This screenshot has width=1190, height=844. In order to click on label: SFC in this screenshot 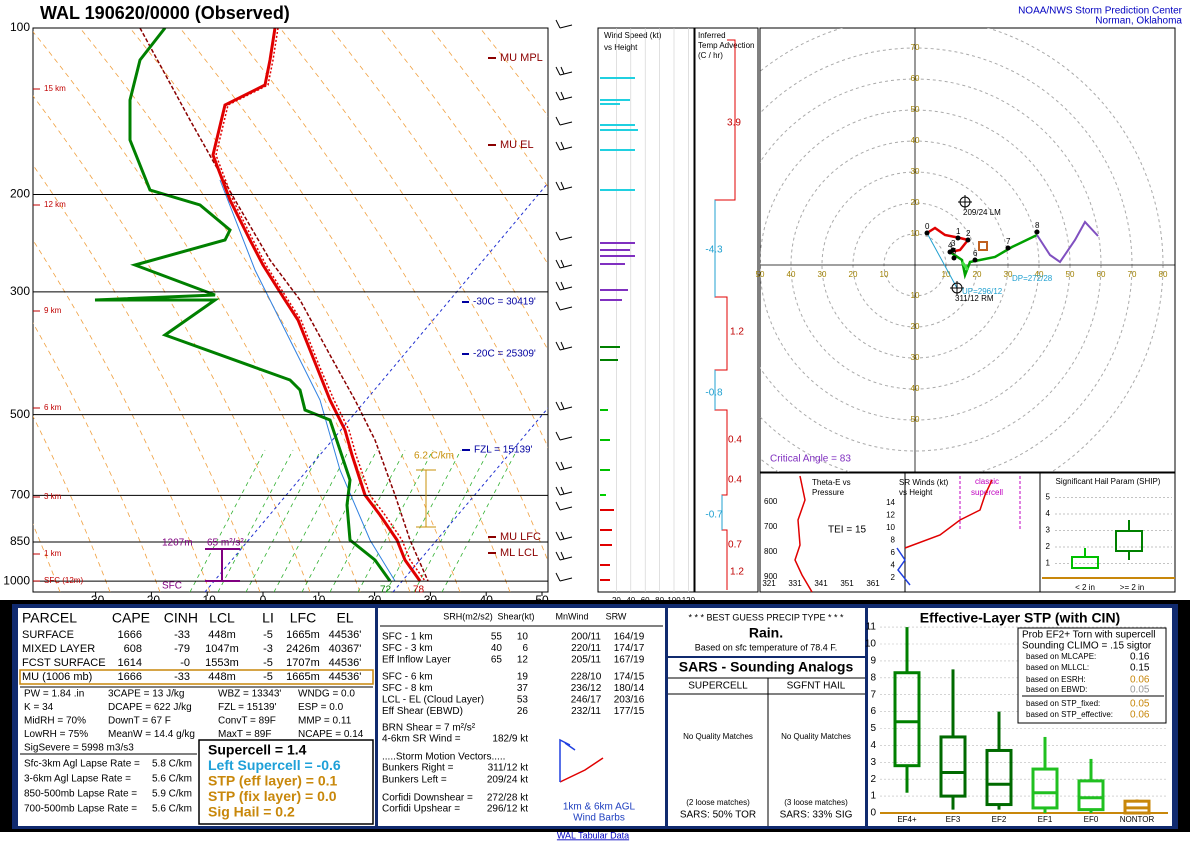, I will do `click(172, 586)`.